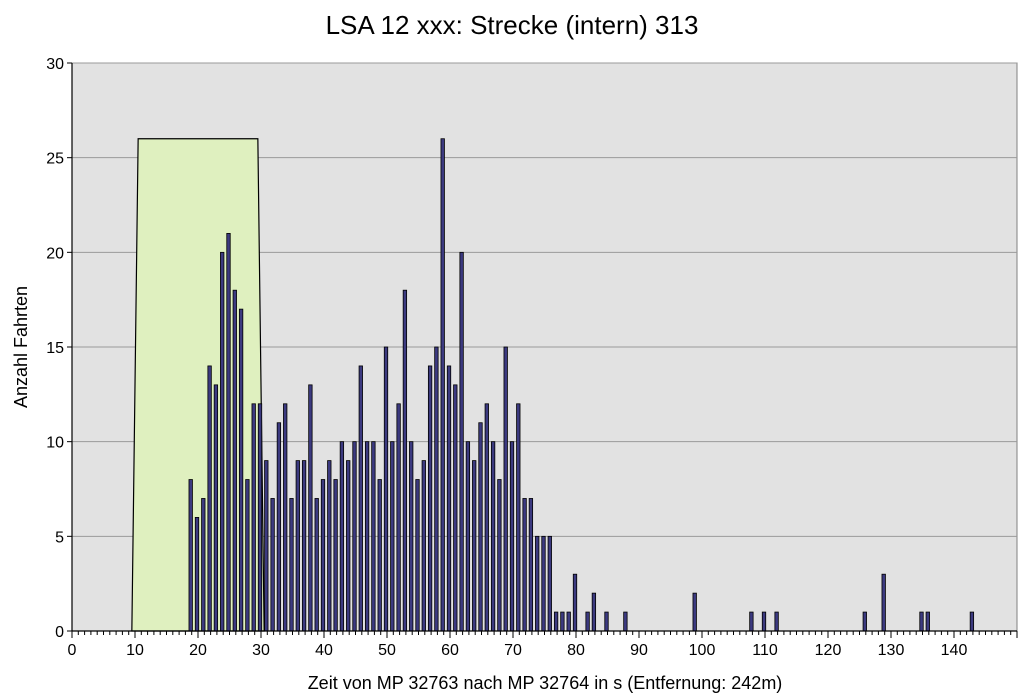  What do you see at coordinates (55, 253) in the screenshot?
I see `y-tick-label: 20` at bounding box center [55, 253].